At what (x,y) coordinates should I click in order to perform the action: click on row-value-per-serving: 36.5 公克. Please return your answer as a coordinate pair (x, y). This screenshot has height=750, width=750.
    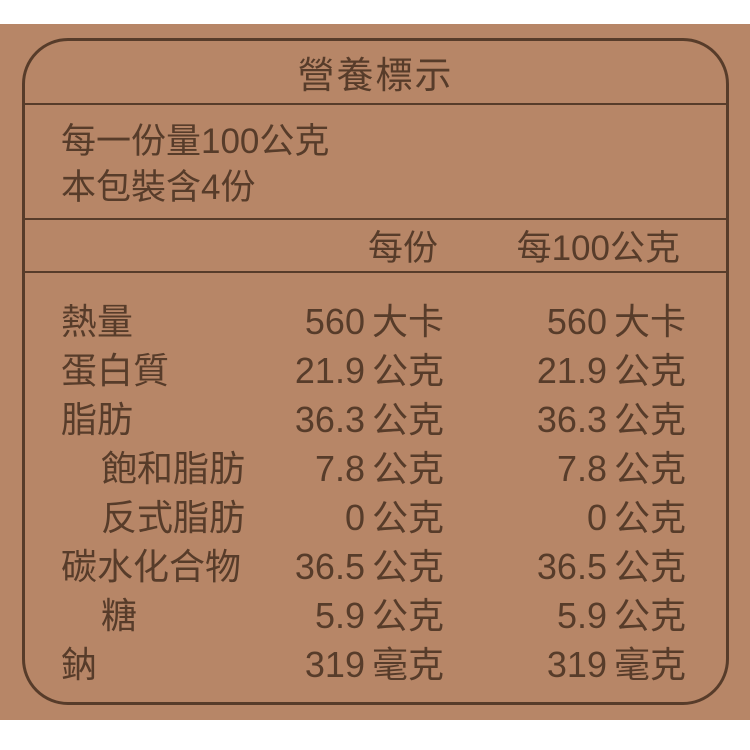
    Looking at the image, I should click on (369, 566).